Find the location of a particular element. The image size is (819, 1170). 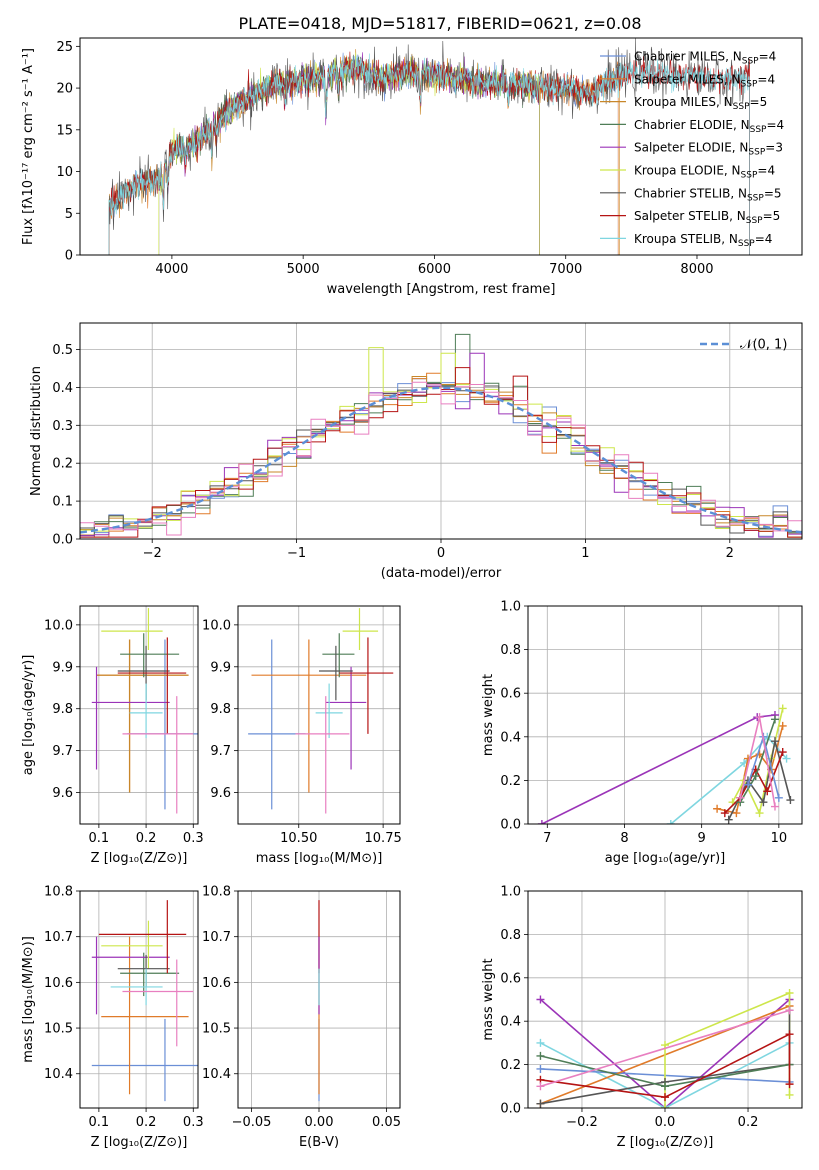

legend-label: Chabrier ELODIE, NSSP=4 is located at coordinates (709, 126).